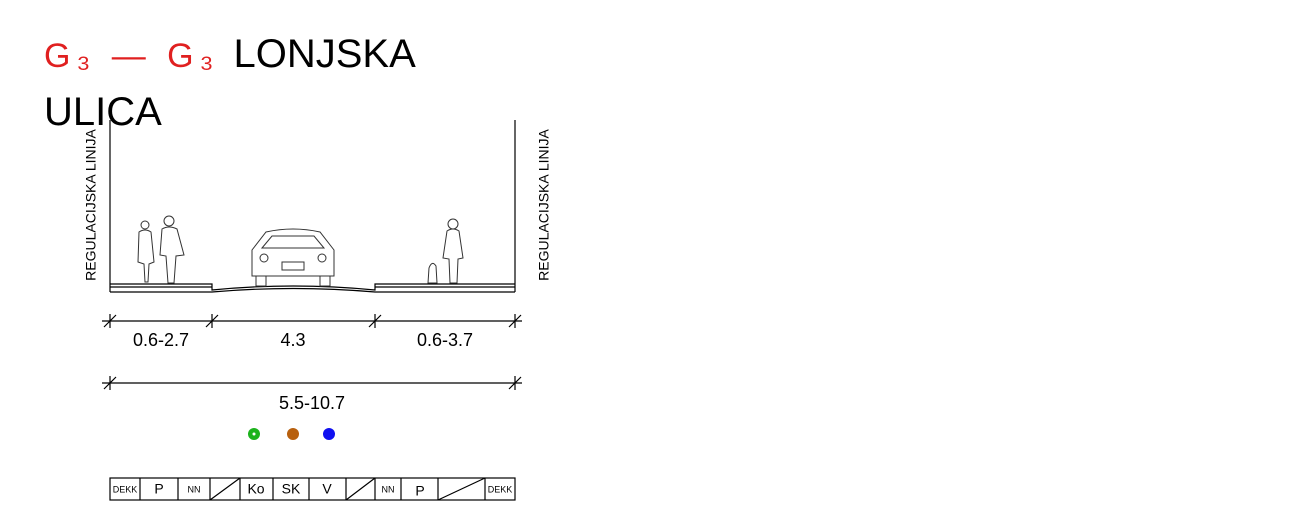  Describe the element at coordinates (312, 403) in the screenshot. I see `total-width: 5.5-10.7` at that location.